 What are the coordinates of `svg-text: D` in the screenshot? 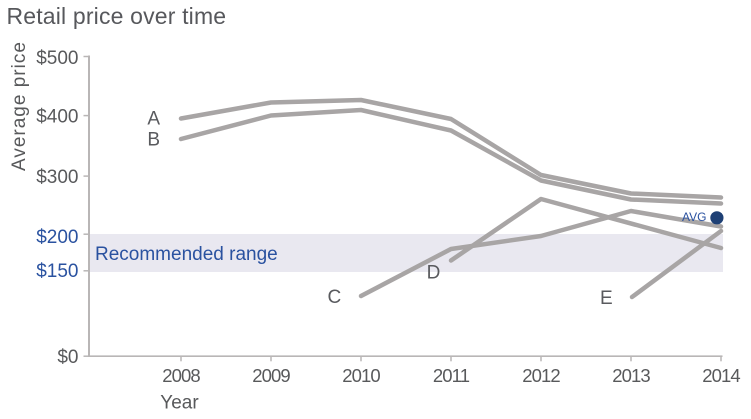 It's located at (434, 273).